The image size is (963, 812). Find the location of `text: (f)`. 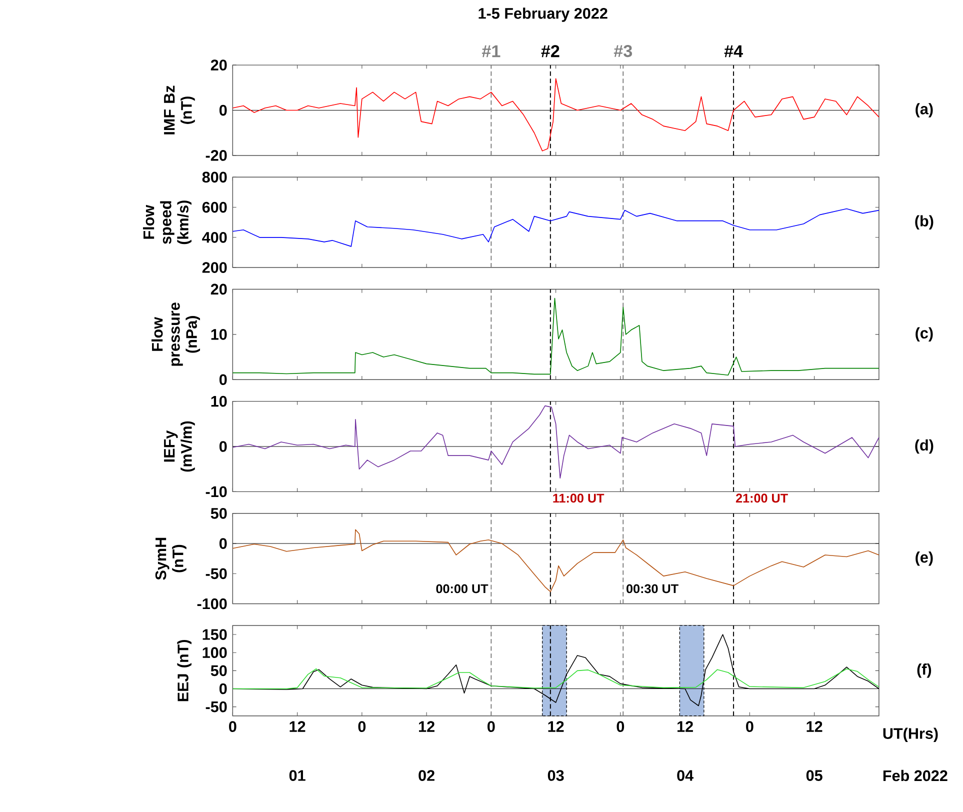

text: (f) is located at coordinates (924, 671).